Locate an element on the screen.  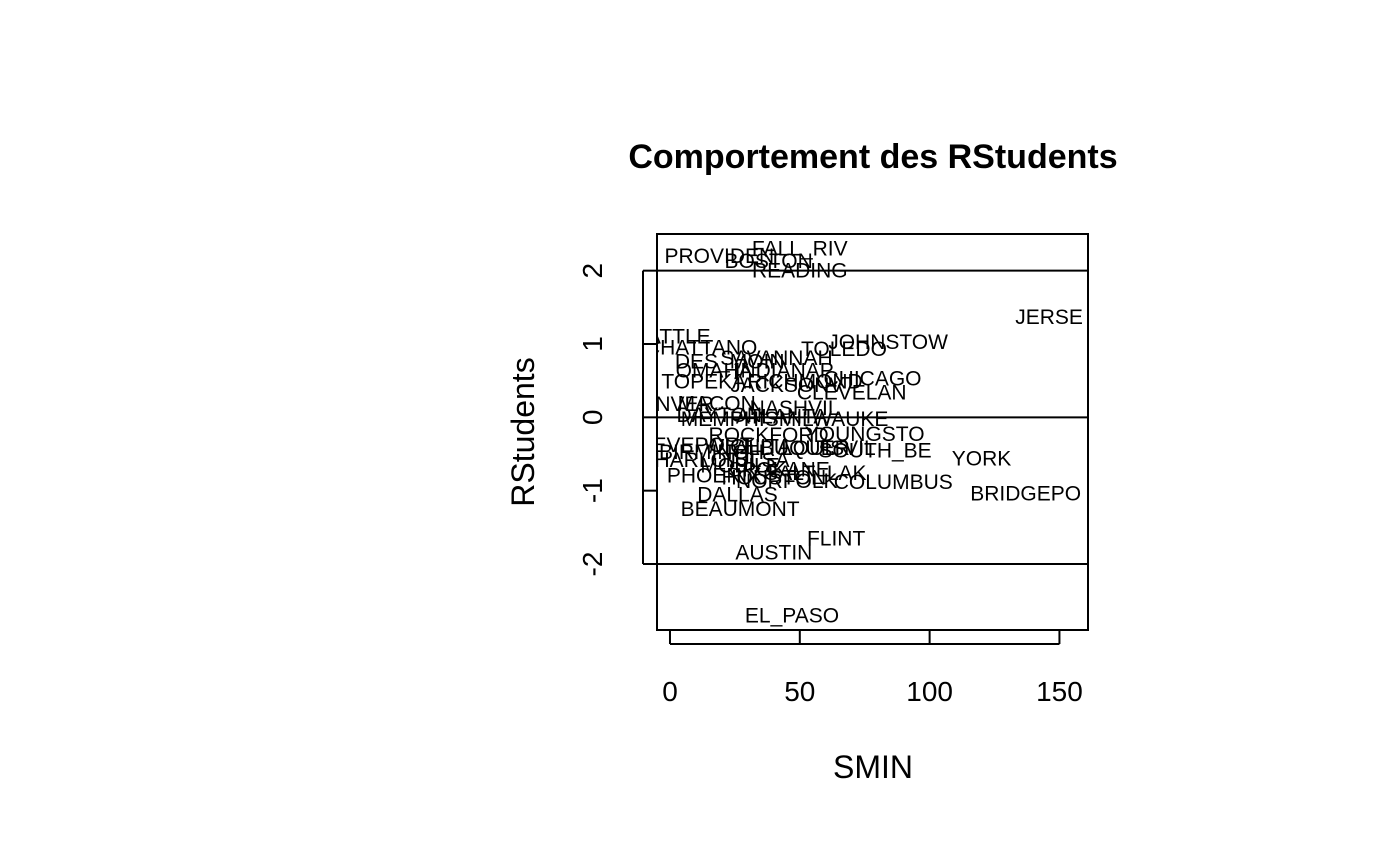
data-point-label: TULSA is located at coordinates (756, 460).